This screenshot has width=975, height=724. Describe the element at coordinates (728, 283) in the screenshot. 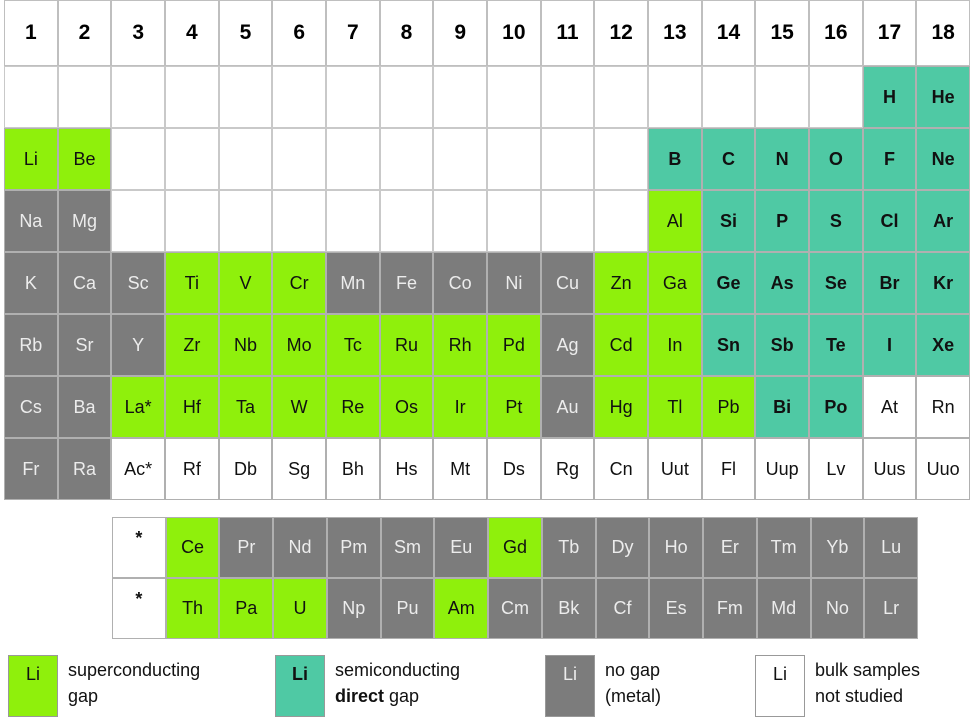

I see `element-cell-ge: Ge` at that location.